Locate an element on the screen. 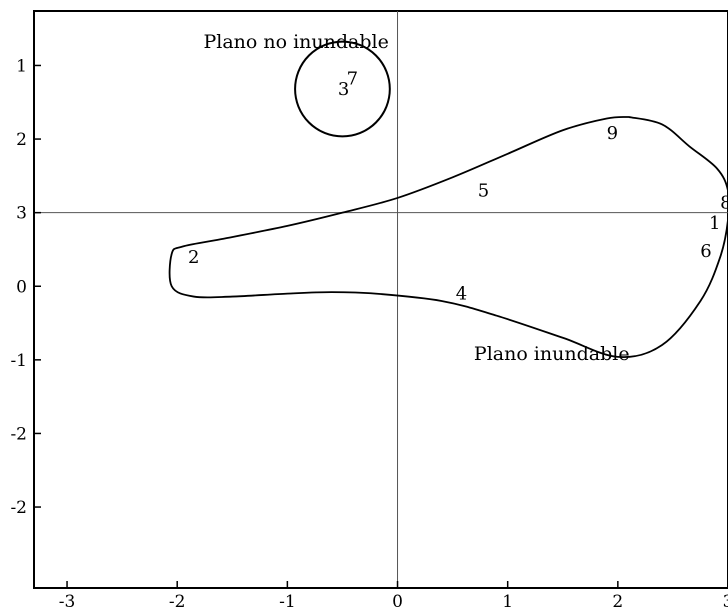 This screenshot has width=728, height=610. x-tick-label: -2 is located at coordinates (177, 601).